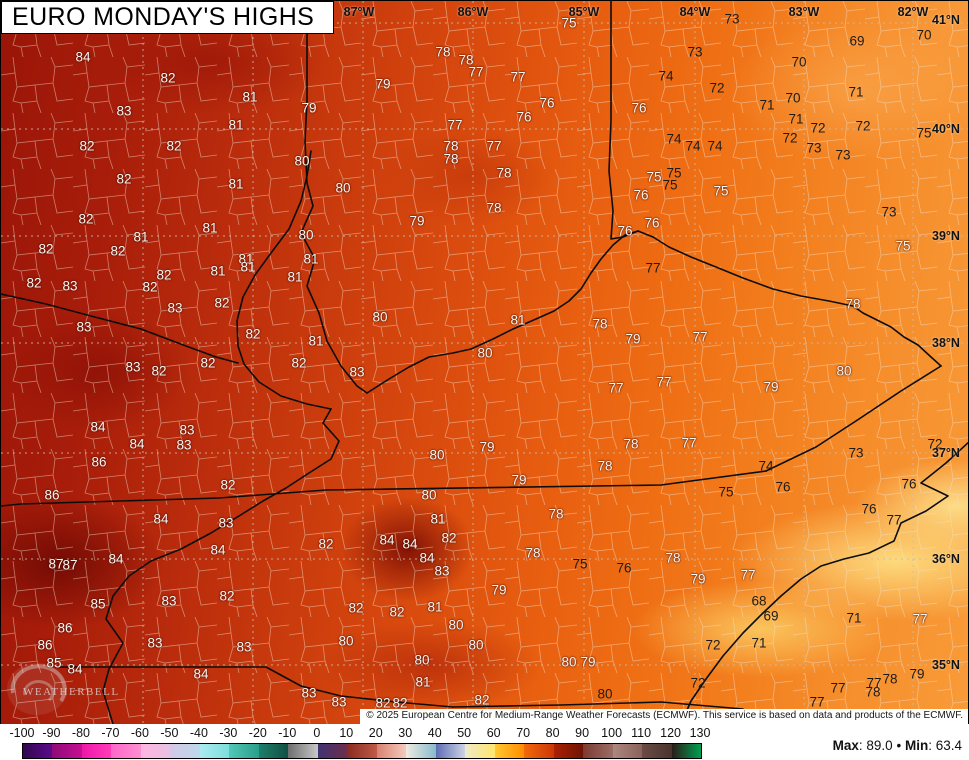 This screenshot has height=760, width=969. Describe the element at coordinates (916, 745) in the screenshot. I see `min-label: Min` at that location.